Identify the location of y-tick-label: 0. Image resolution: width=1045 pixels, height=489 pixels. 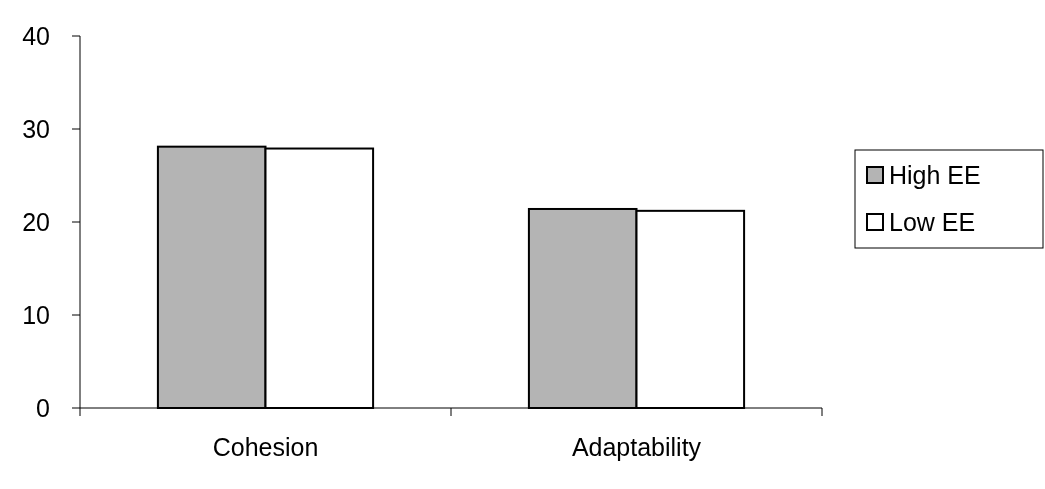
(43, 407).